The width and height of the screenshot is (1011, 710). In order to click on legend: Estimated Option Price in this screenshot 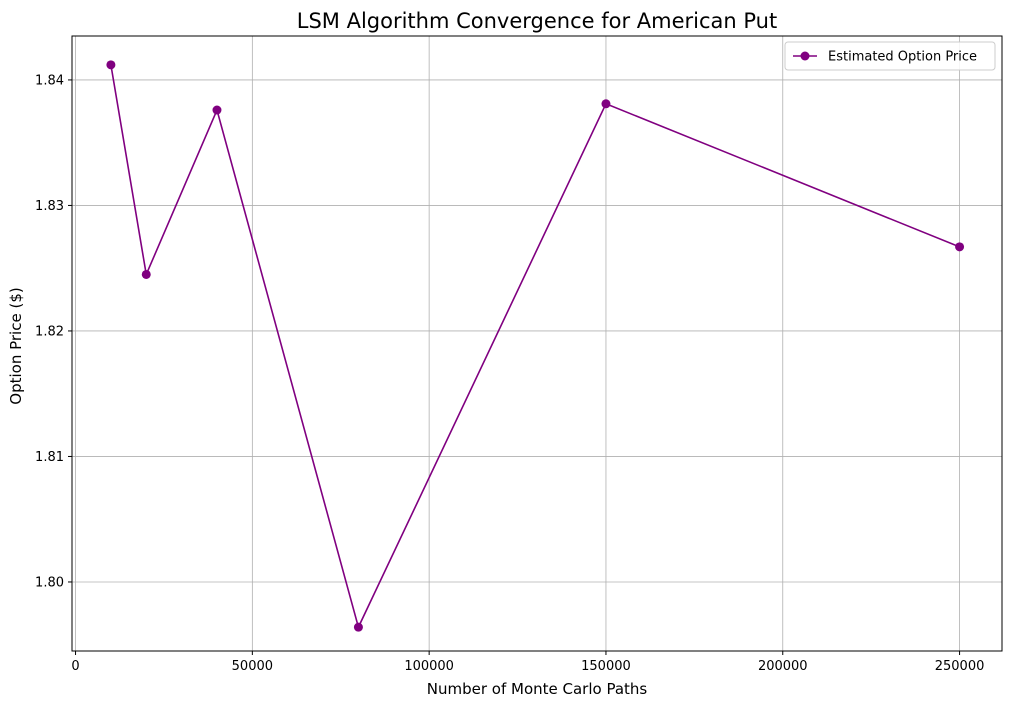, I will do `click(890, 56)`.